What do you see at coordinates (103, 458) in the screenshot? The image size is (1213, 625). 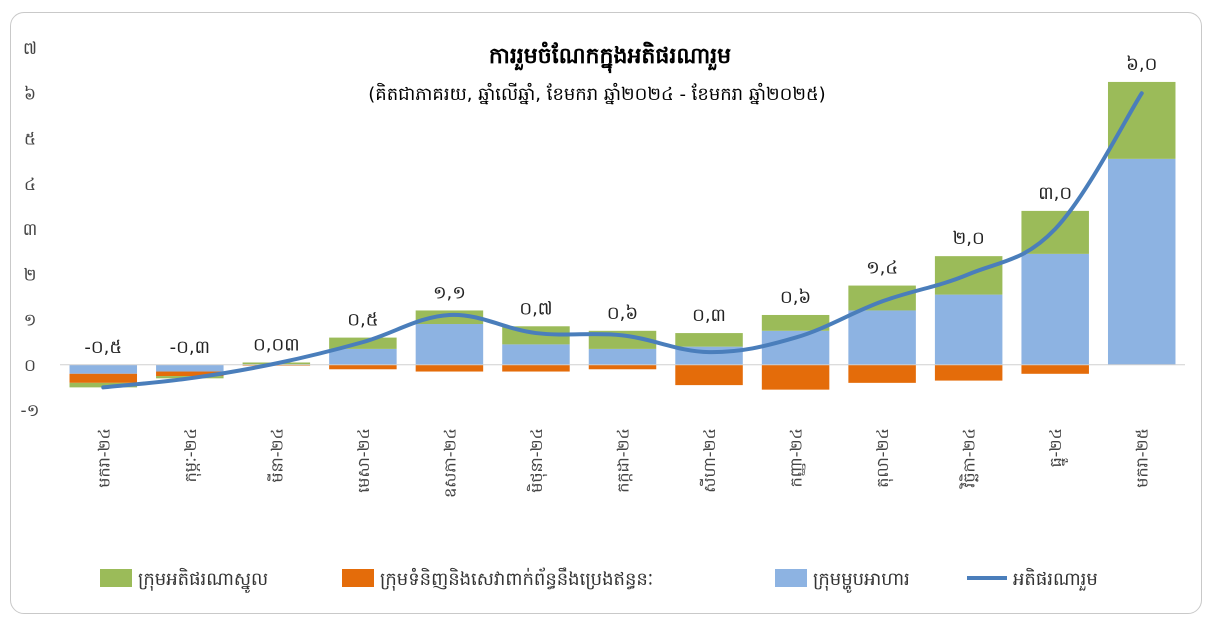 I see `x-tick-label: មករា-២៤` at bounding box center [103, 458].